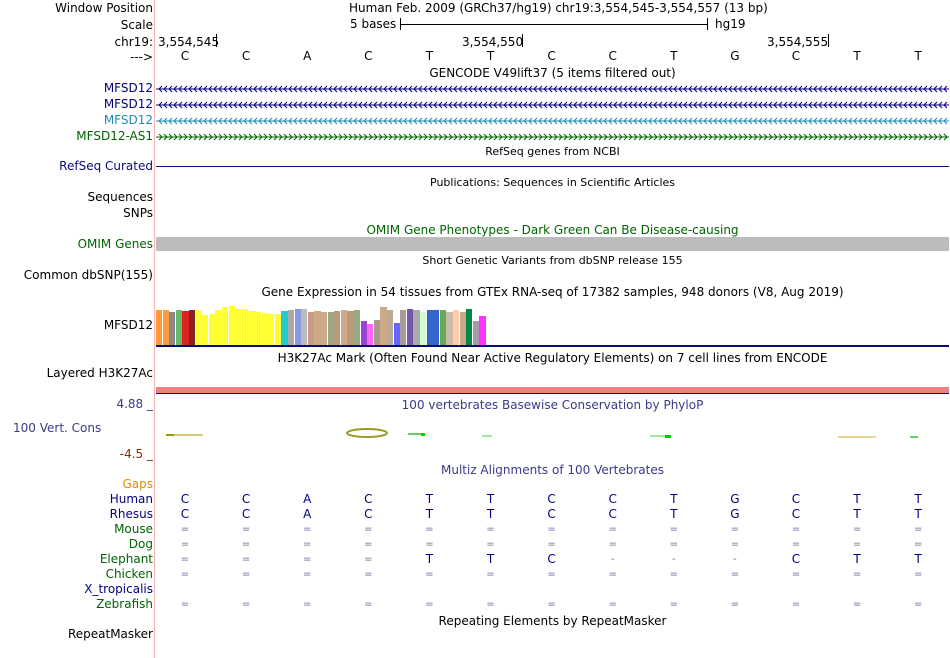 The width and height of the screenshot is (950, 658). I want to click on species-label: Chicken, so click(129, 574).